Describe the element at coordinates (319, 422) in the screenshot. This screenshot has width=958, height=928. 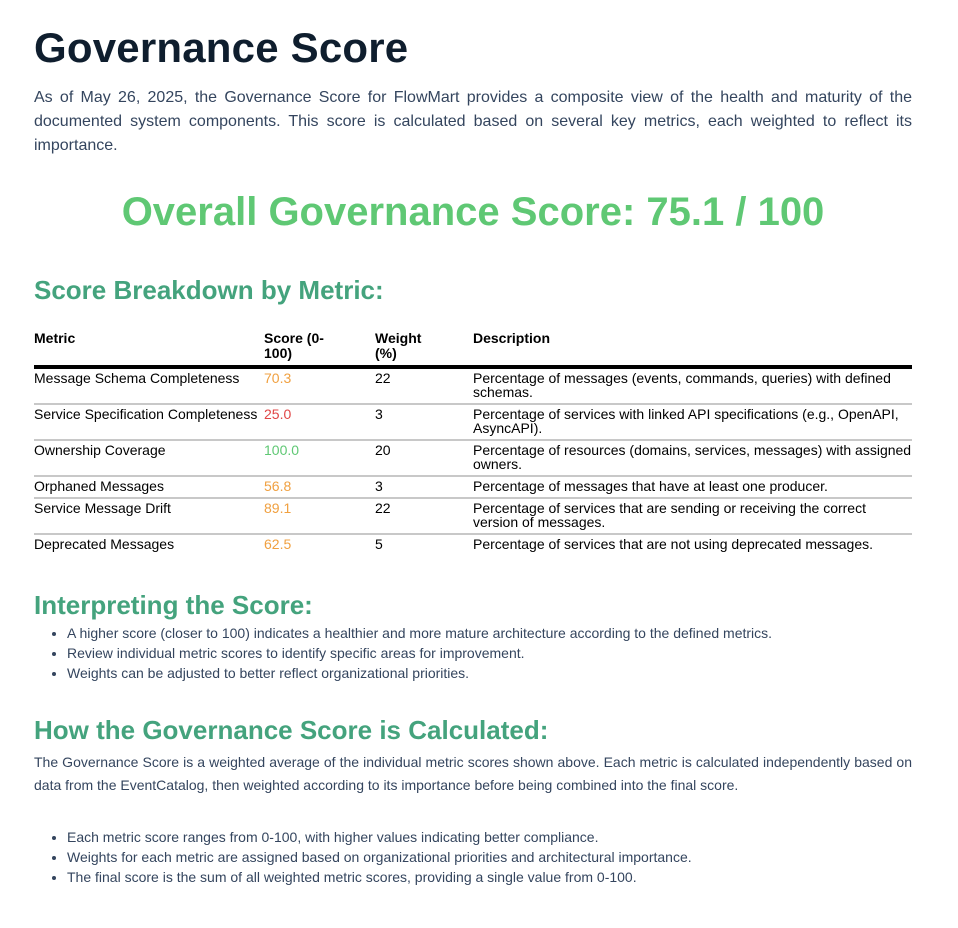
I see `score-cell: 25.0` at that location.